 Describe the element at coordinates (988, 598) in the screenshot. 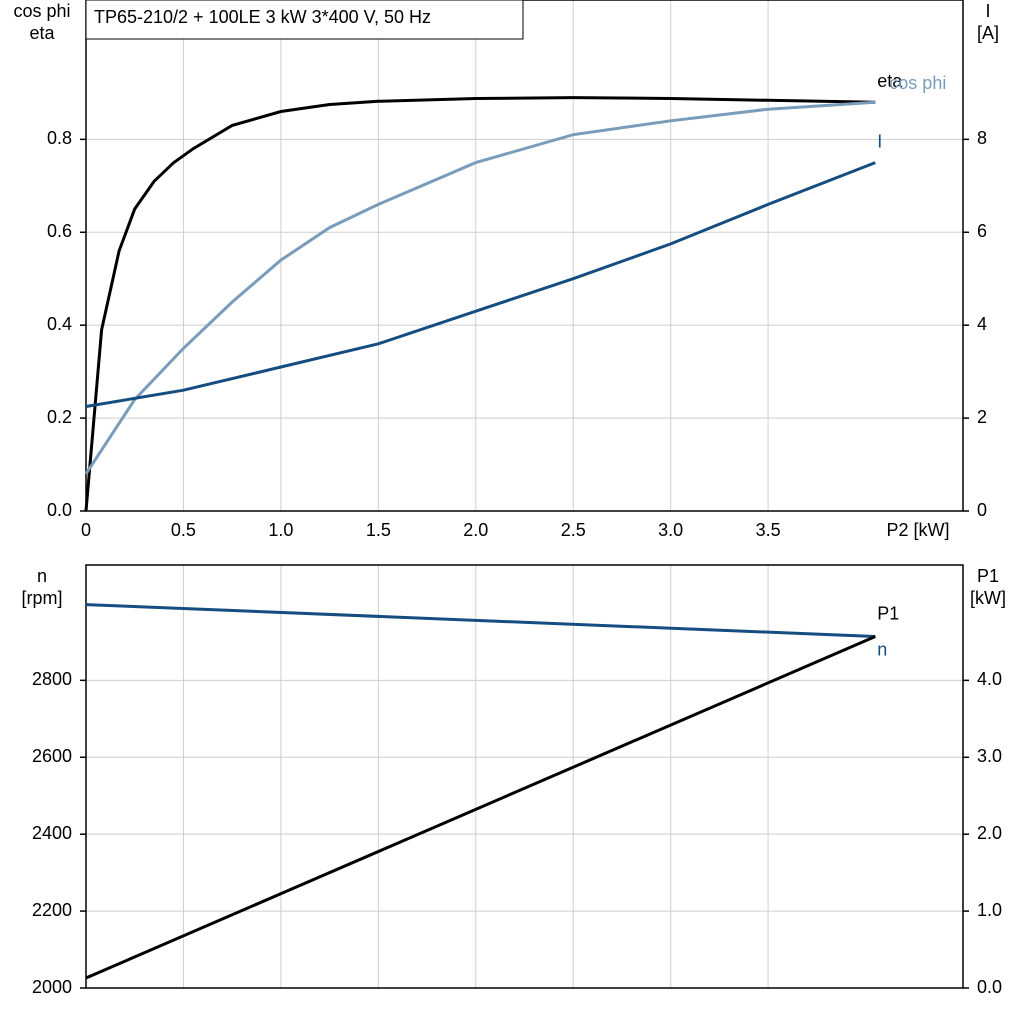

I see `y2-axis-label: [kW]` at that location.